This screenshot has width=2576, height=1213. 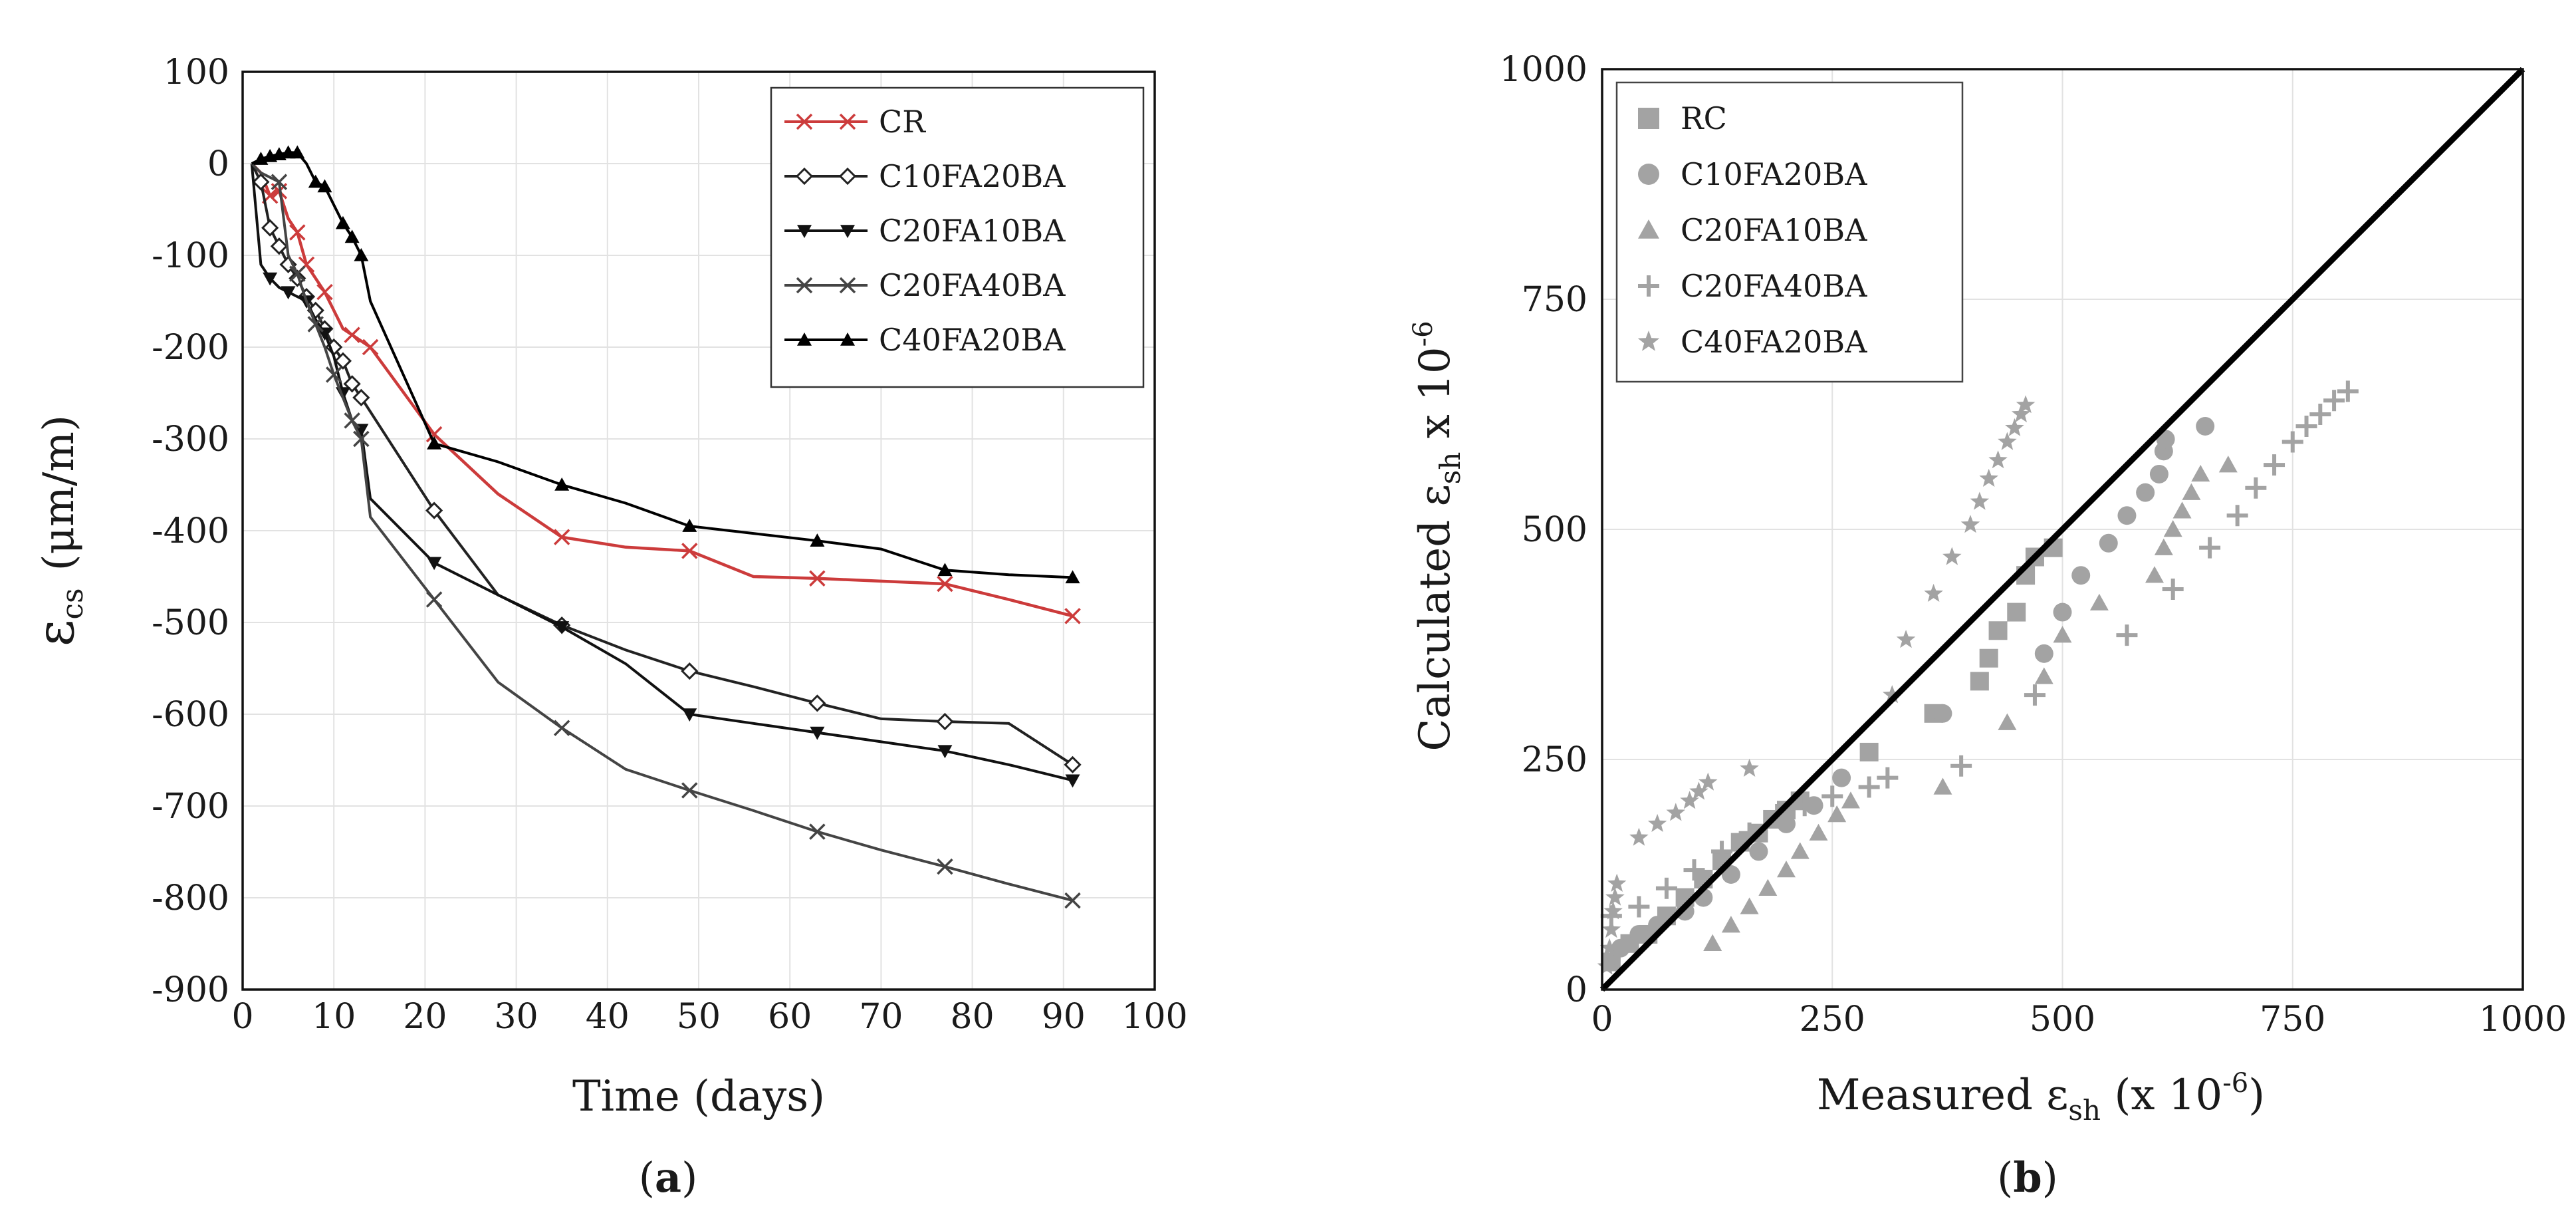 I want to click on chart-b-legend-marker-C10FA20BA, so click(x=1648, y=174).